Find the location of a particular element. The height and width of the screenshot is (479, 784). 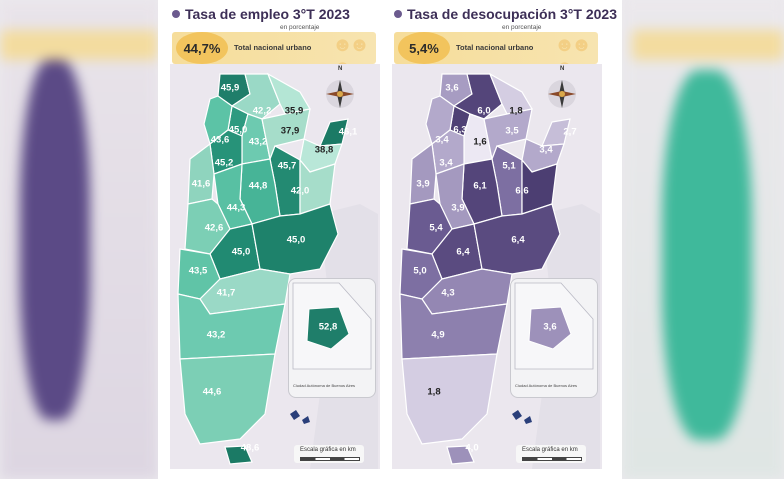

region-label: 6,6 is located at coordinates (522, 191).